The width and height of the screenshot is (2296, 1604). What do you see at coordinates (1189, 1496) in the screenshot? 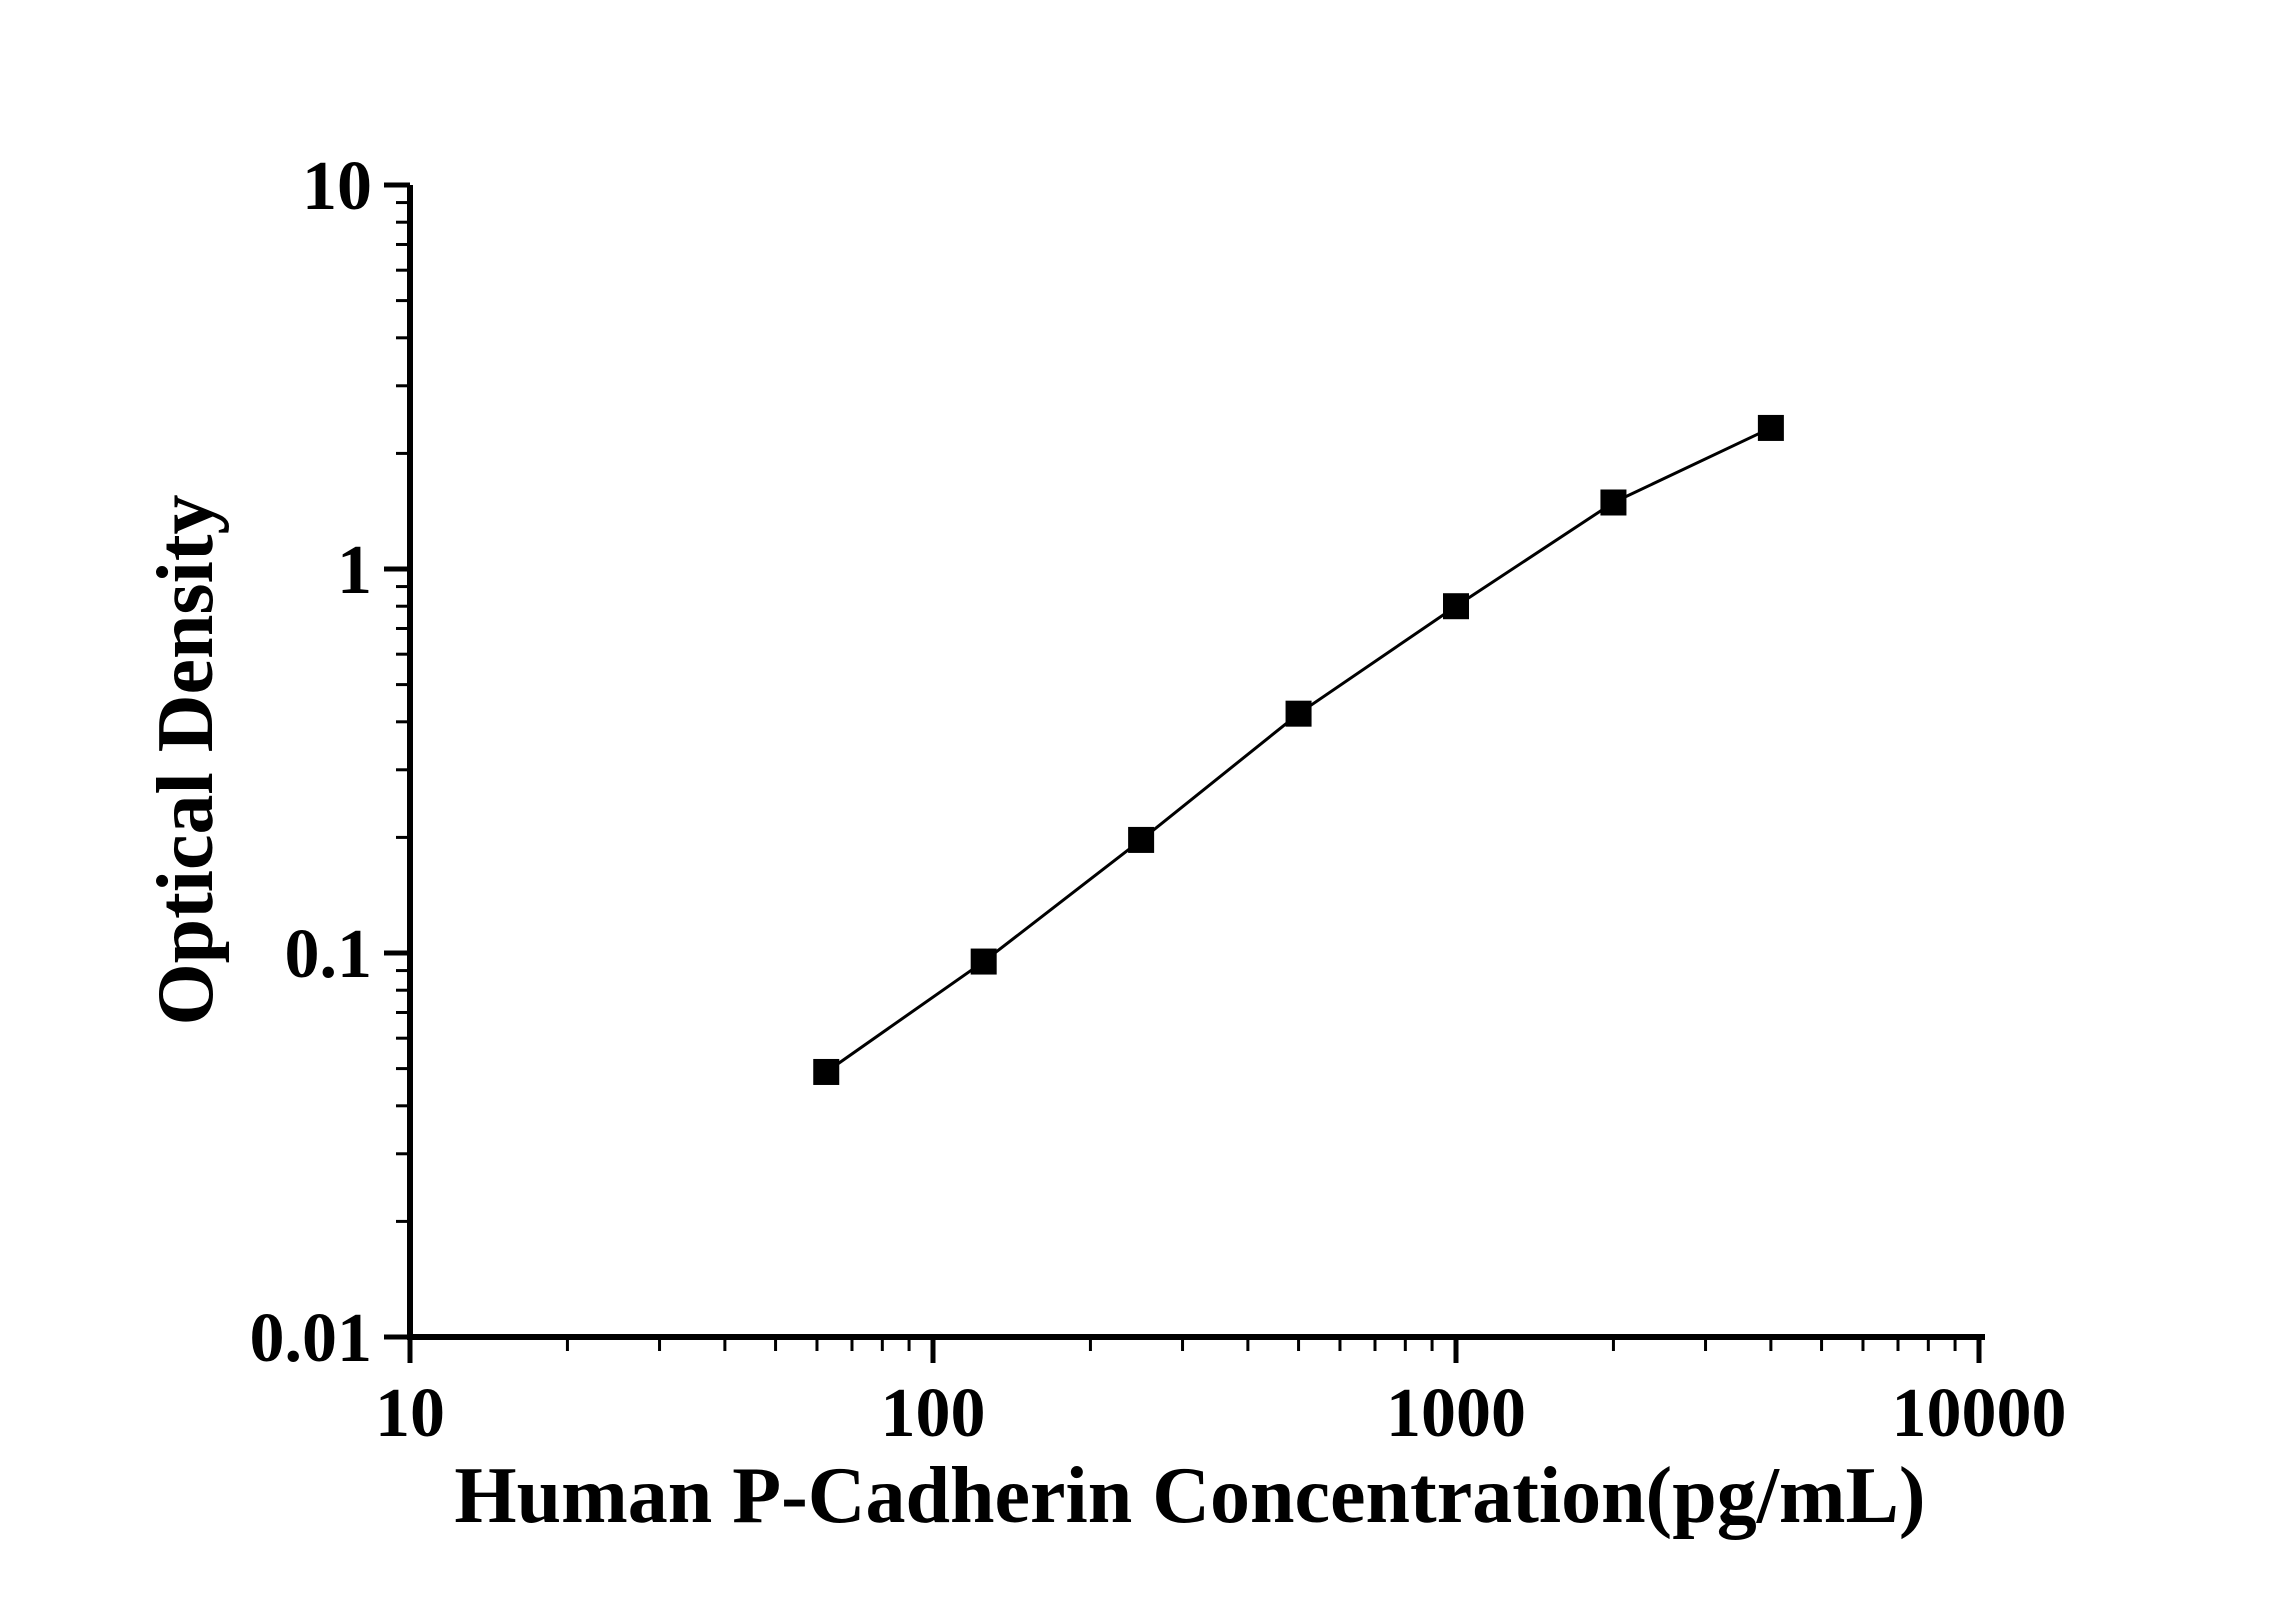
I see `x-axis-title: Human P-Cadherin Concentration(pg/mL)` at bounding box center [1189, 1496].